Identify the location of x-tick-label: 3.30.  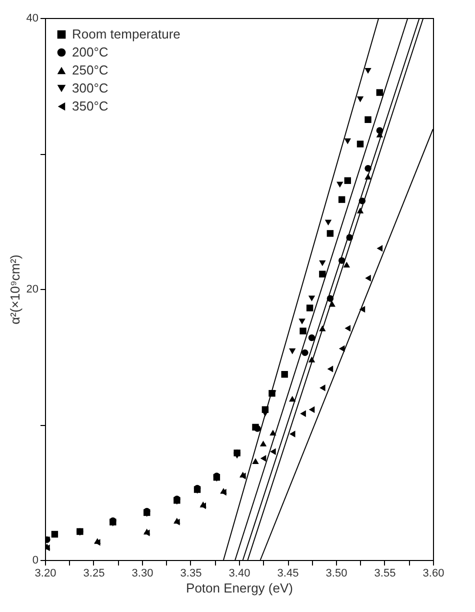
(143, 574).